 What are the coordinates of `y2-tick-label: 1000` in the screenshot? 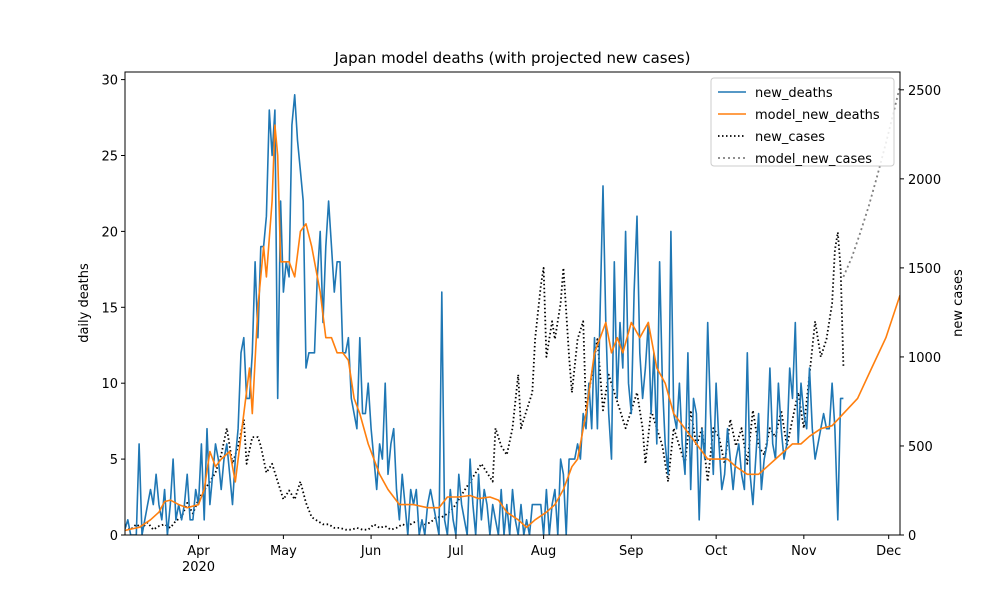 It's located at (924, 358).